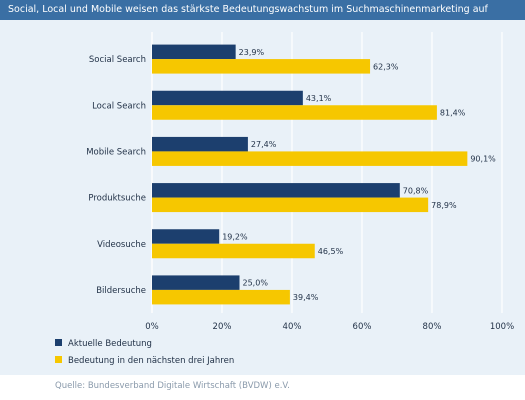 The image size is (525, 400). What do you see at coordinates (119, 106) in the screenshot?
I see `category-label: Local Search` at bounding box center [119, 106].